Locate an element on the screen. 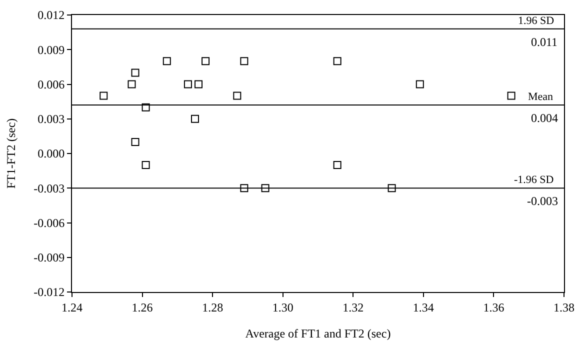 The height and width of the screenshot is (346, 583). x-tick-label: 1.24 is located at coordinates (72, 307).